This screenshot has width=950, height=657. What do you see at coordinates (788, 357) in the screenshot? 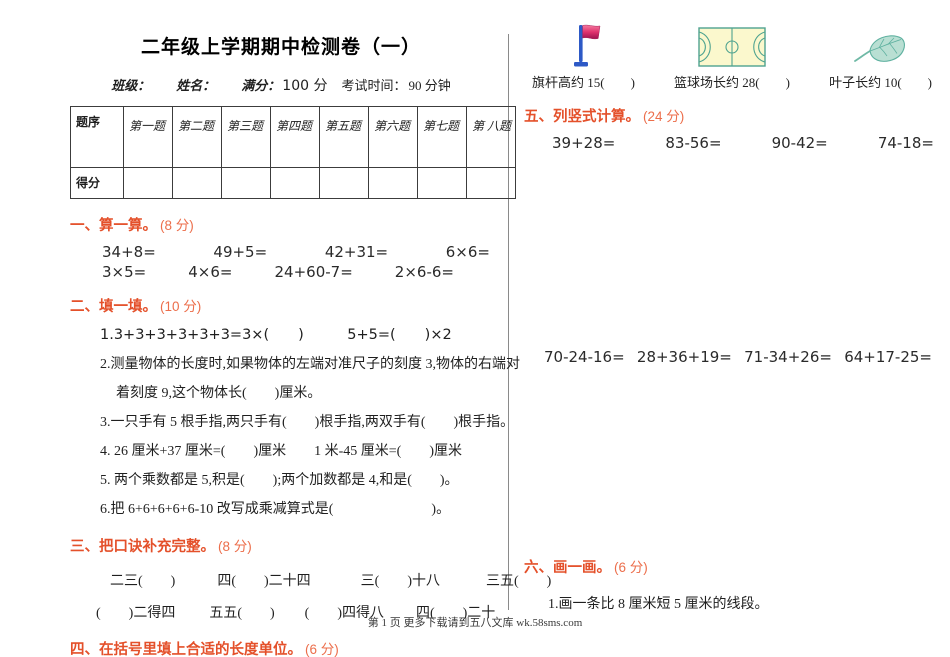
I see `problem: 71-34+26=` at bounding box center [788, 357].